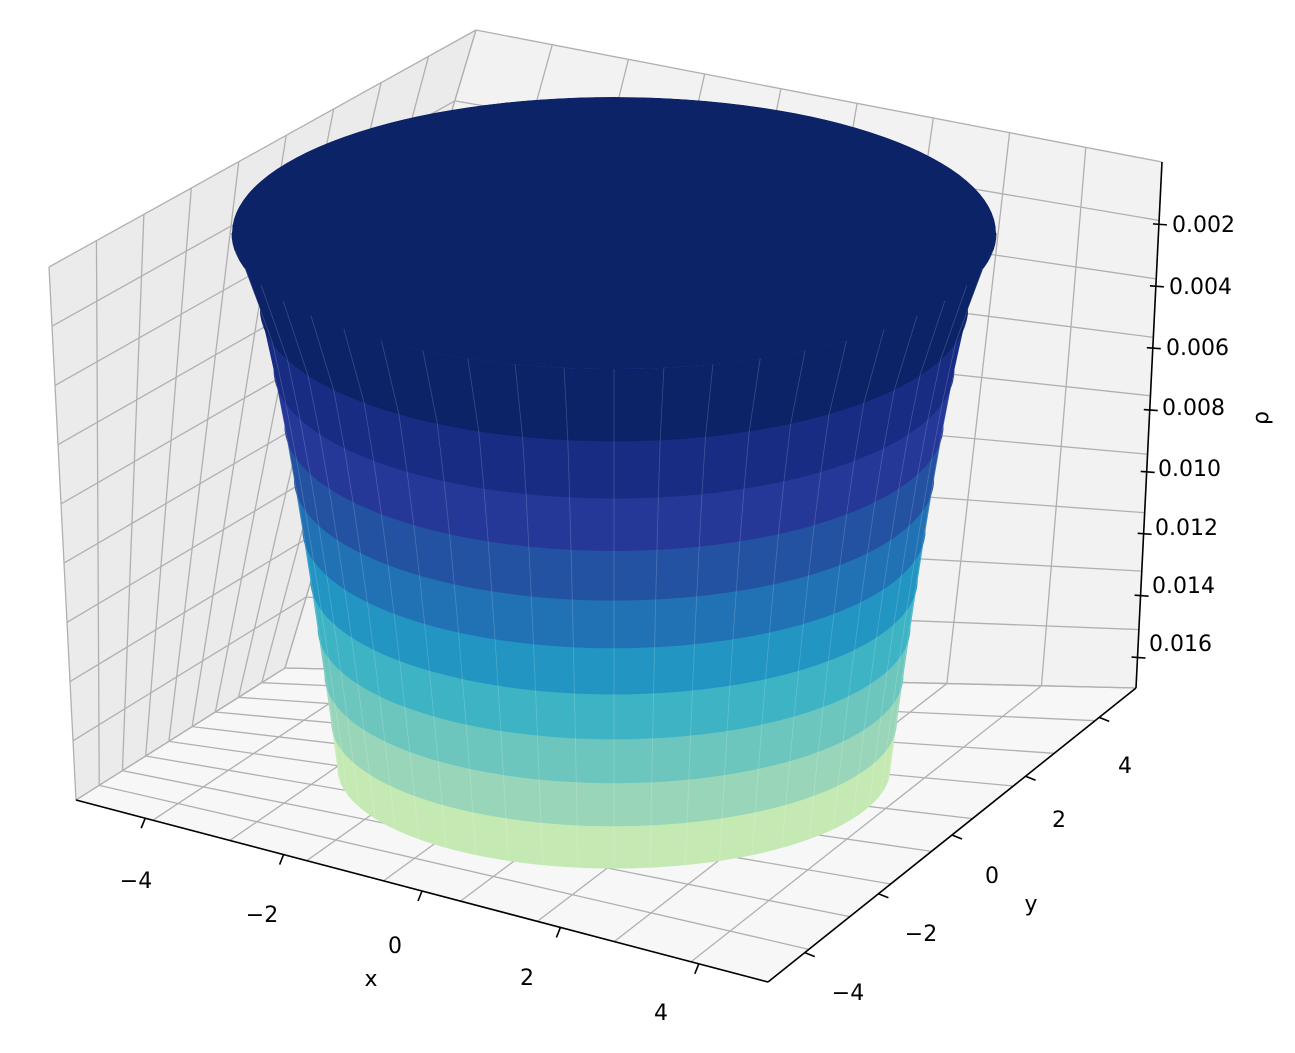 This screenshot has width=1295, height=1053. What do you see at coordinates (992, 876) in the screenshot?
I see `y-tick-label: 0` at bounding box center [992, 876].